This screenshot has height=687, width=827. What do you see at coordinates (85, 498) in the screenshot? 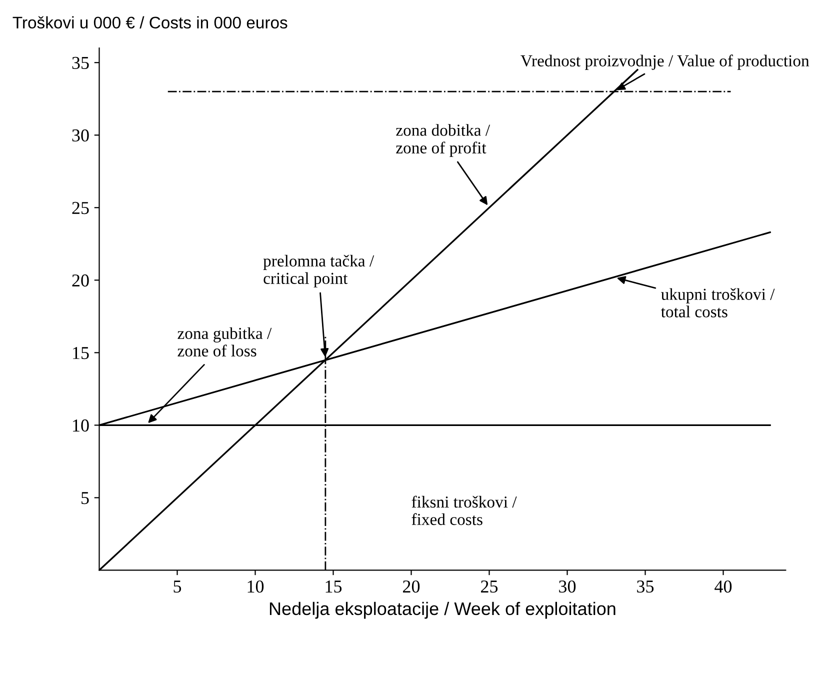
I see `y-tick-label: 5` at bounding box center [85, 498].